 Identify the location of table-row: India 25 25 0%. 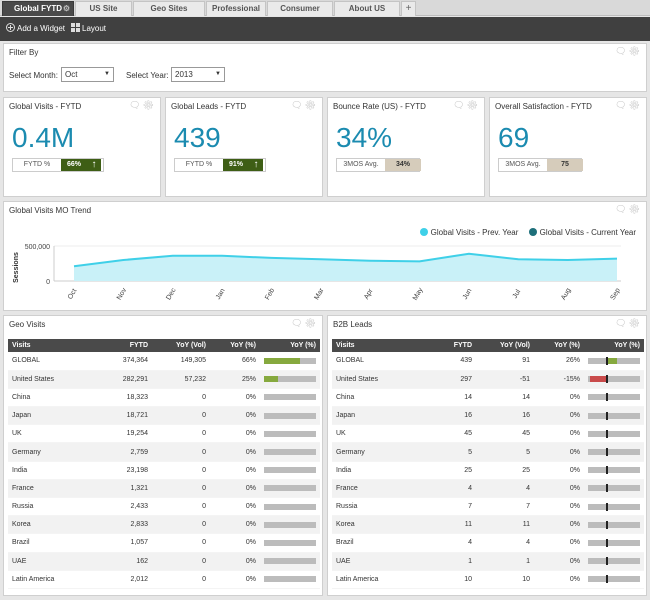
(488, 470).